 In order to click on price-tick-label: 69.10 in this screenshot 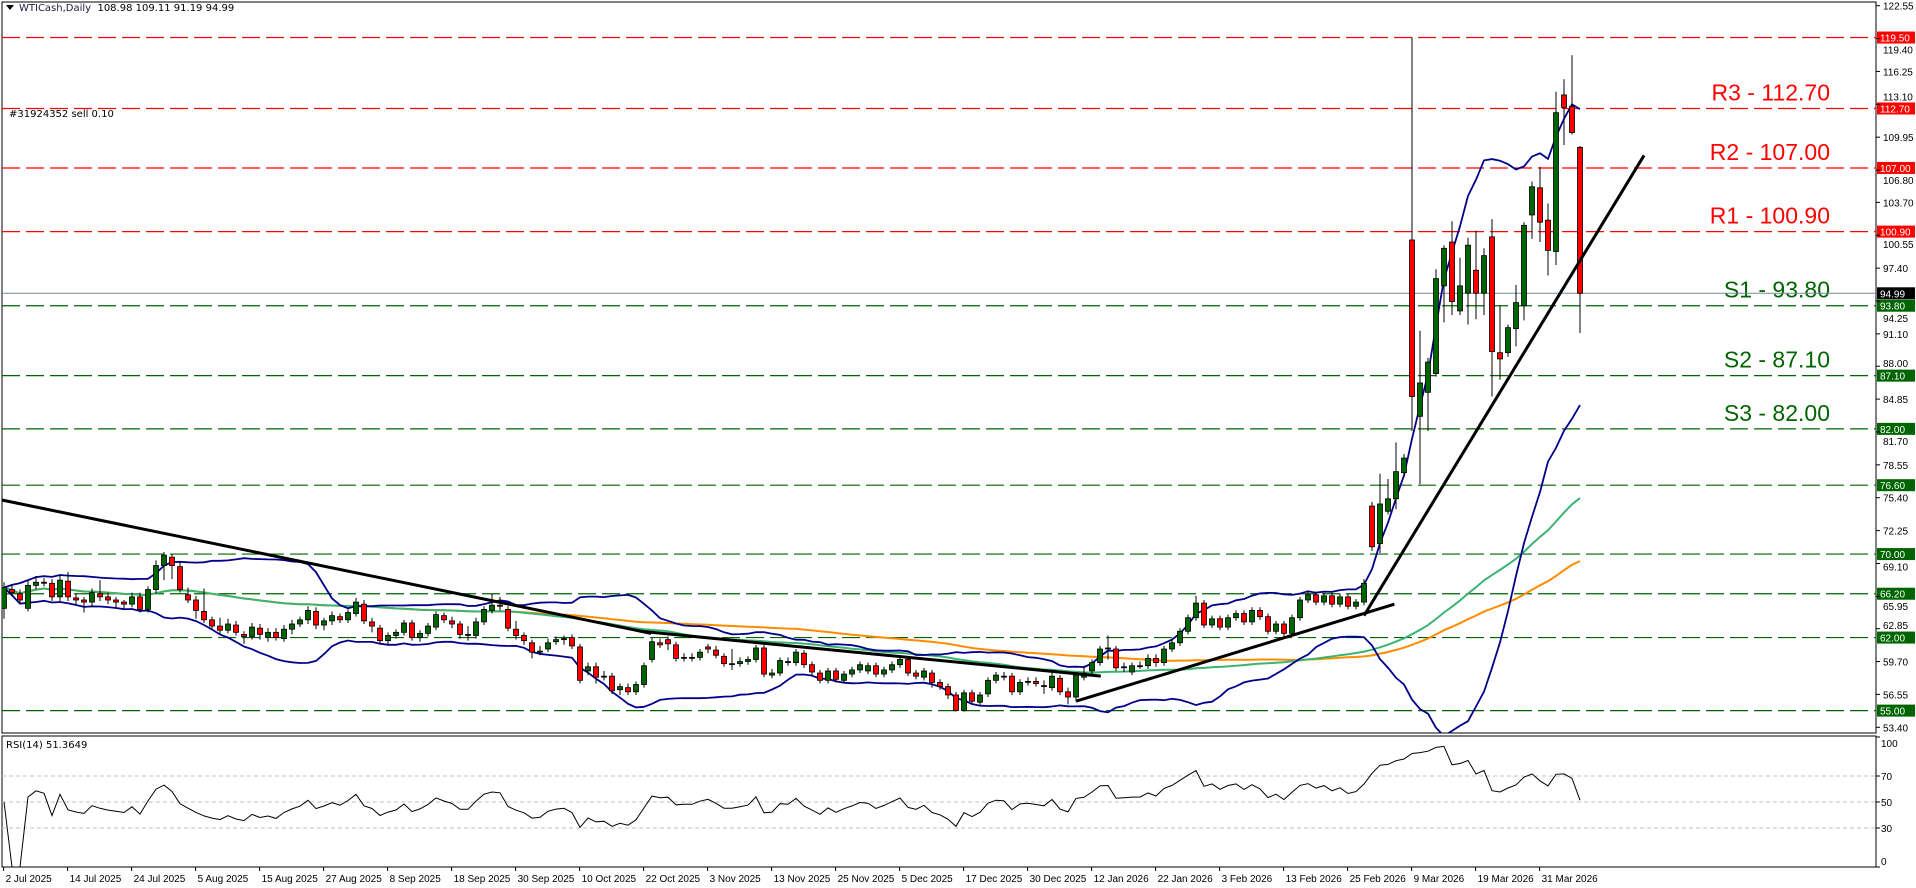, I will do `click(1895, 567)`.